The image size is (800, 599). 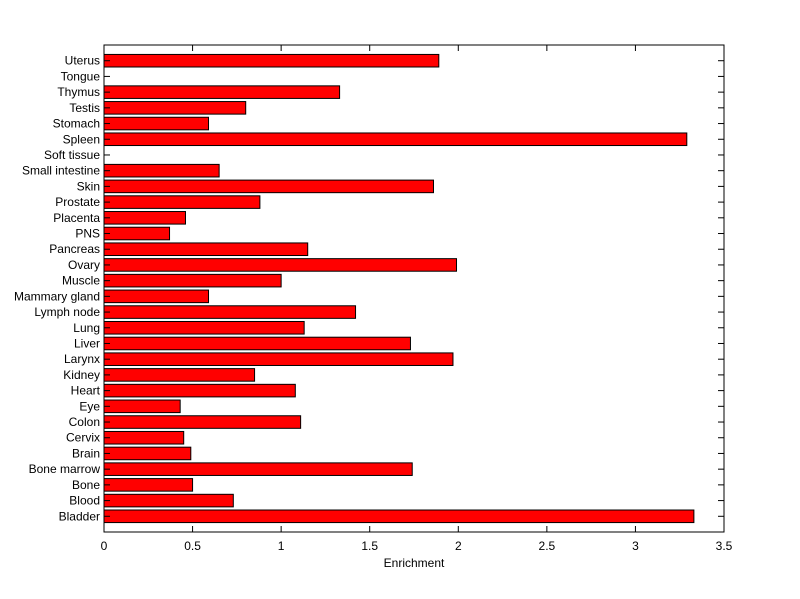 What do you see at coordinates (161, 170) in the screenshot?
I see `bar-small-intestine` at bounding box center [161, 170].